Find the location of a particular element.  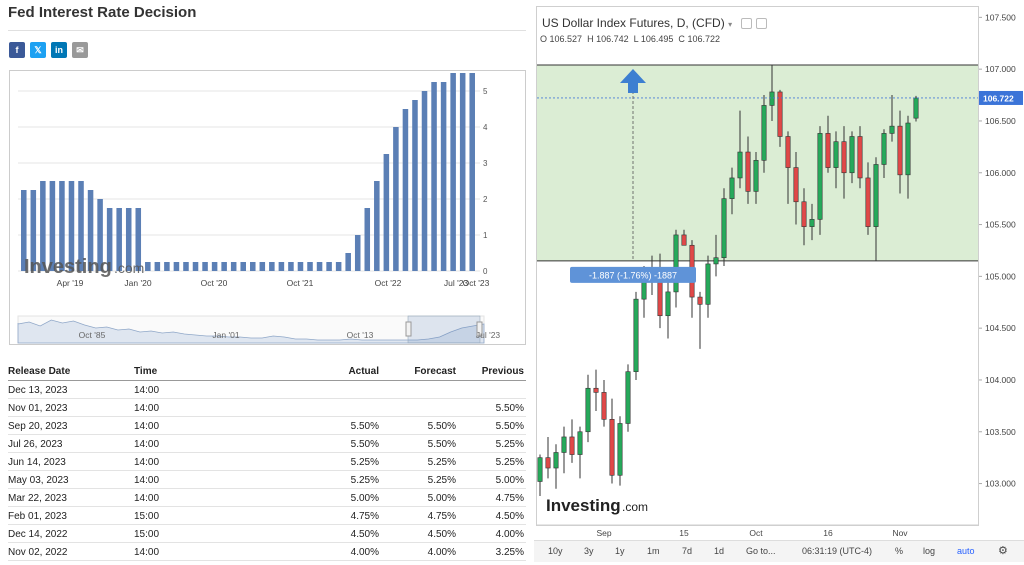

range-10y-button: 10y is located at coordinates (555, 551).